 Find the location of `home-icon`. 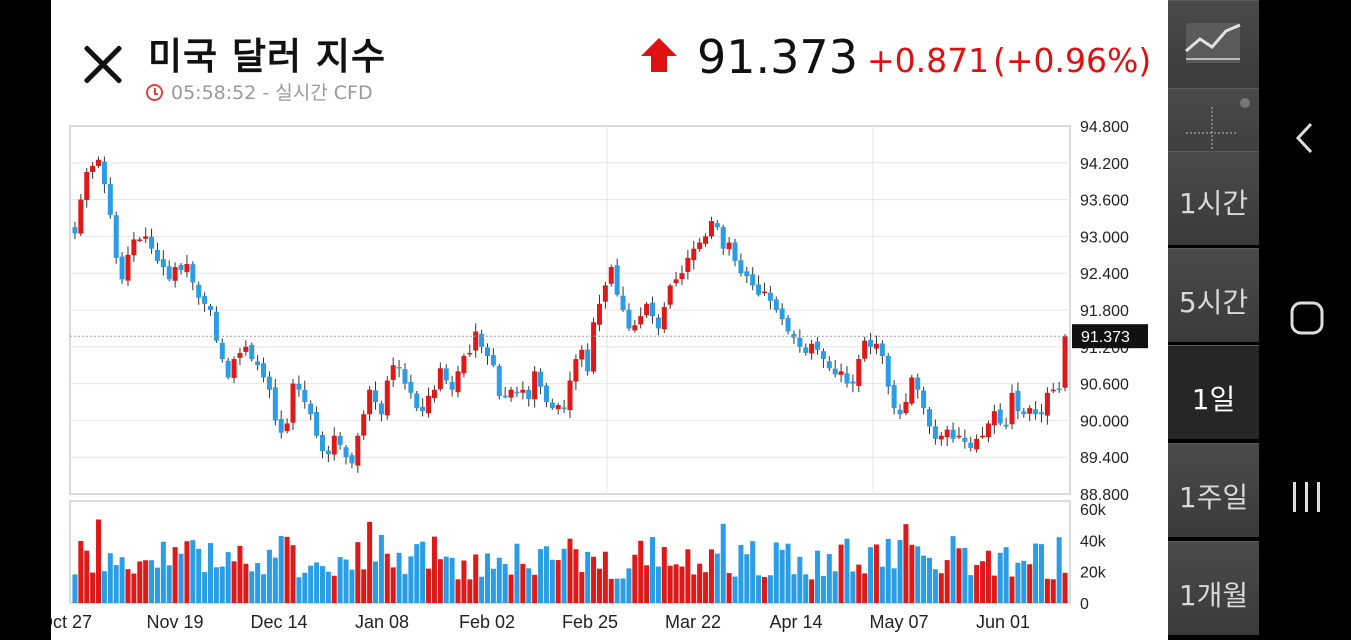

home-icon is located at coordinates (1307, 318).